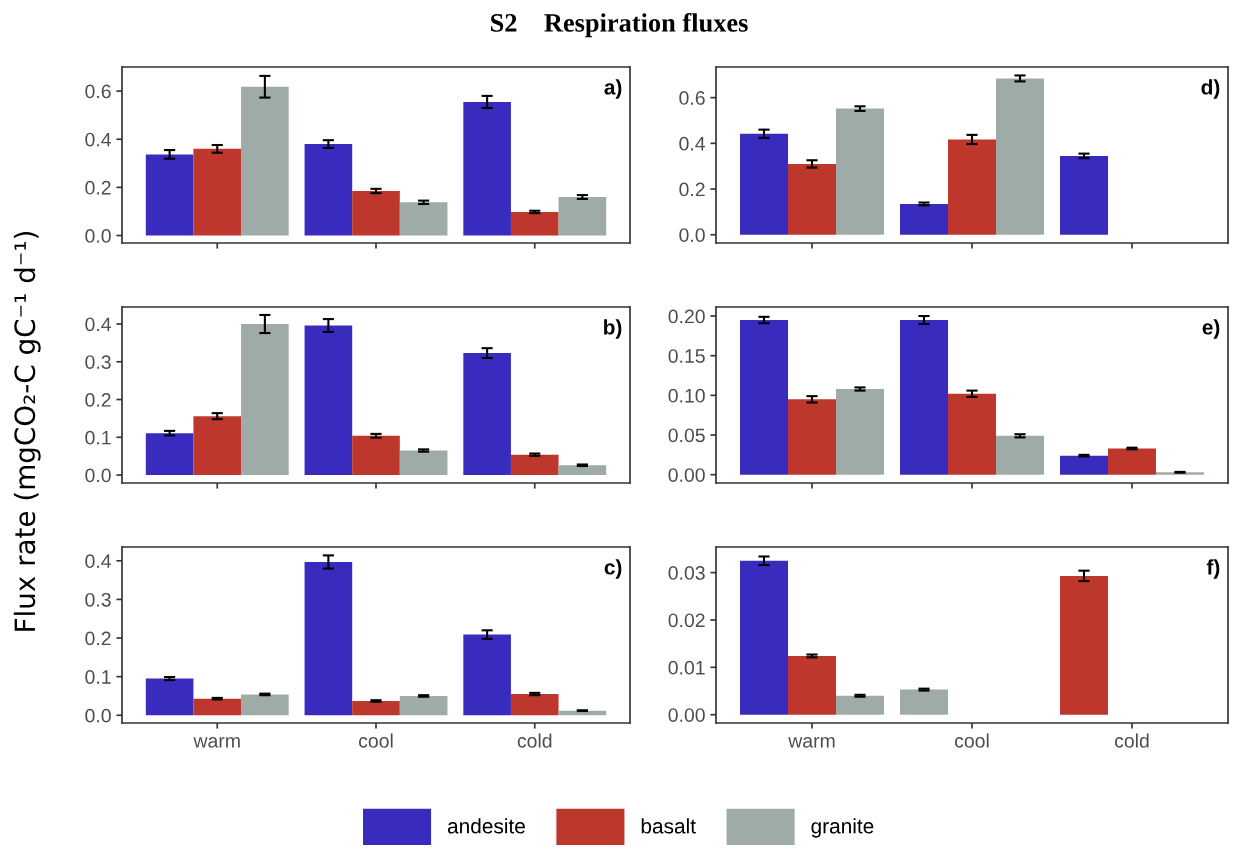 This screenshot has height=863, width=1238. I want to click on annotation: d), so click(1210, 89).